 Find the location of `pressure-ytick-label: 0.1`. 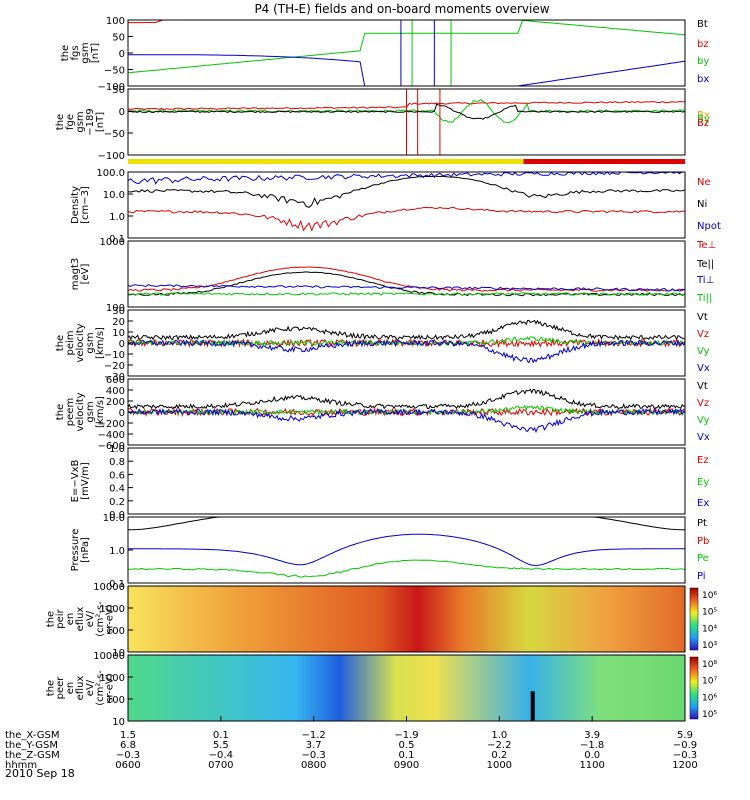

pressure-ytick-label: 0.1 is located at coordinates (117, 584).